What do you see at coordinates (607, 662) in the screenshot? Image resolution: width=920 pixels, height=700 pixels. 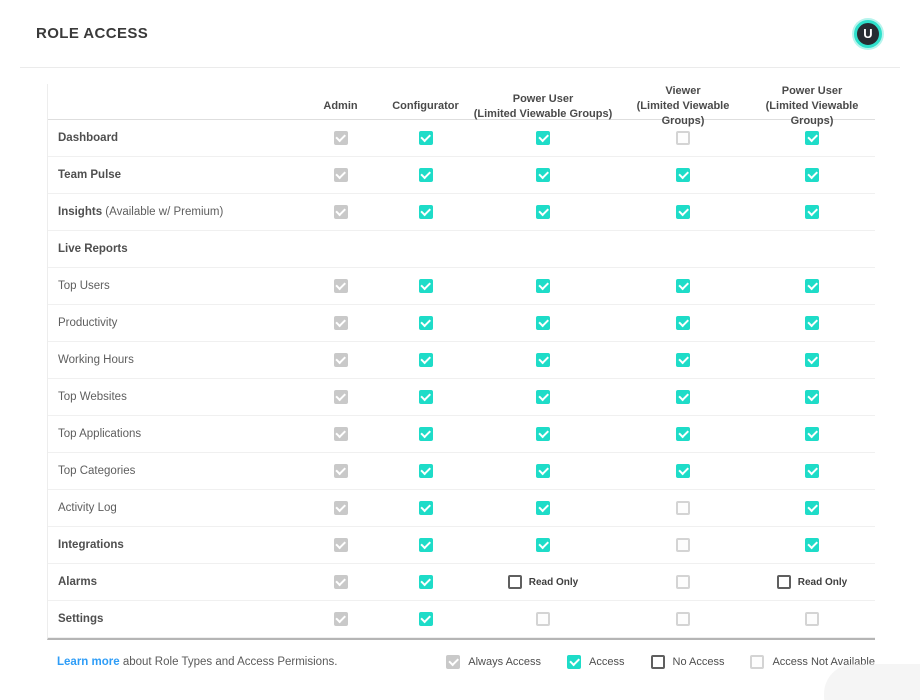 I see `legend-label: Access` at bounding box center [607, 662].